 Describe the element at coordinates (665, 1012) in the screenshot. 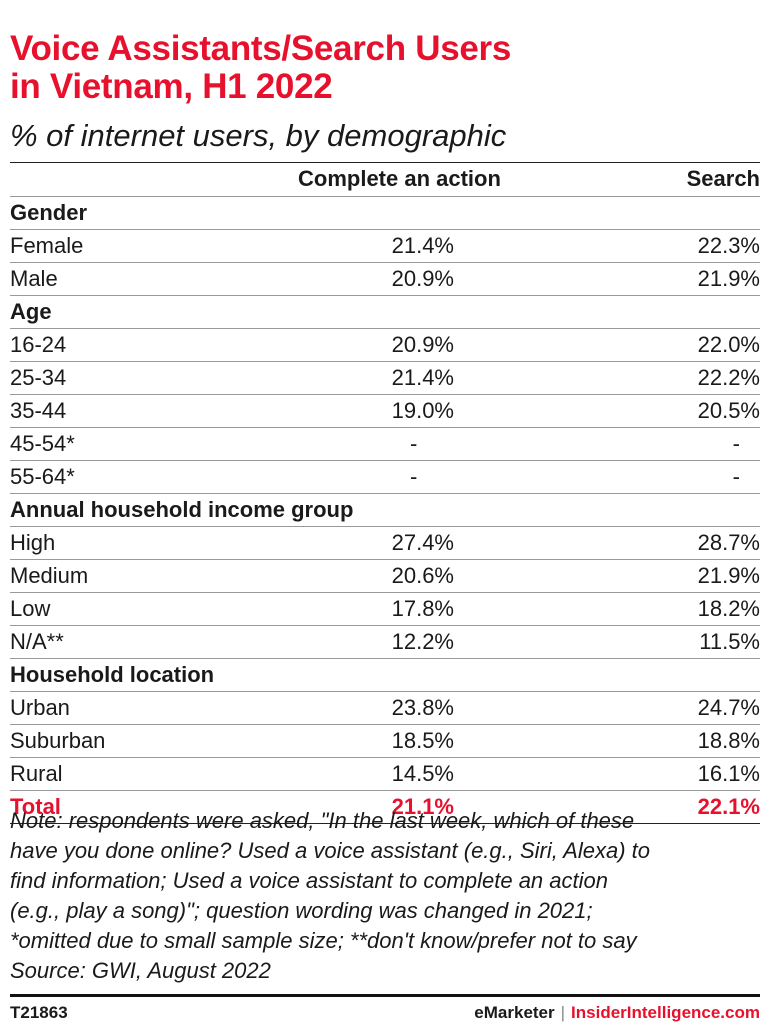

I see `brand-insider-intelligence: InsiderIntelligence.com` at that location.